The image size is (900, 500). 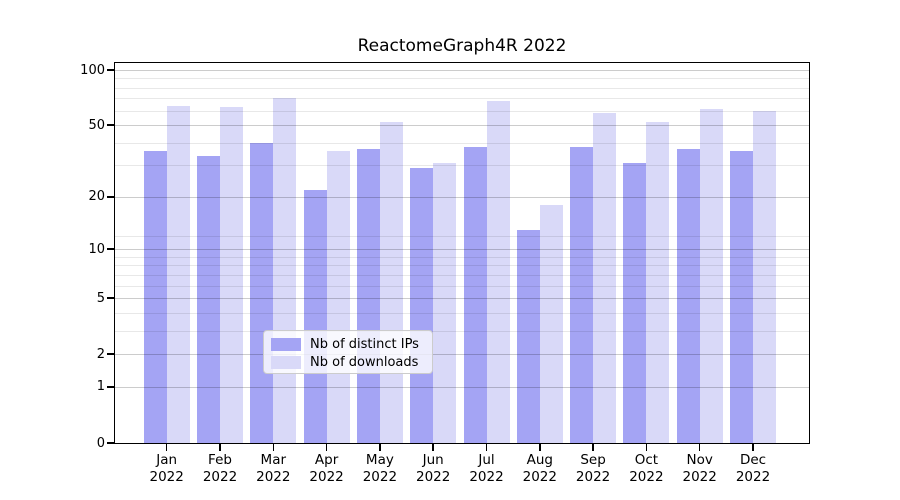 What do you see at coordinates (286, 344) in the screenshot?
I see `legend-swatch-distinct-ips` at bounding box center [286, 344].